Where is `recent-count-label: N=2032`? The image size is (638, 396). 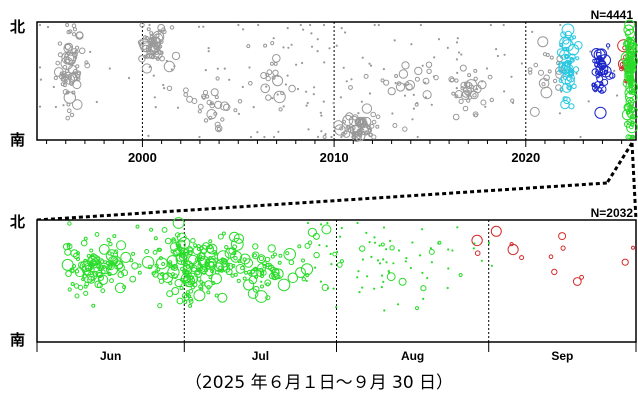
recent-count-label: N=2032 is located at coordinates (612, 213).